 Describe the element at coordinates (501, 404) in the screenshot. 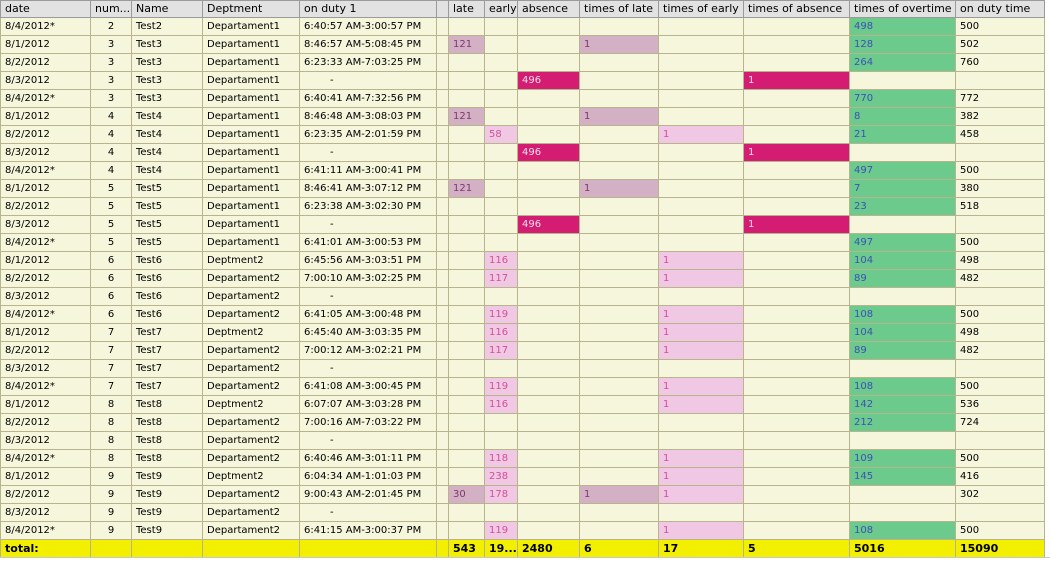

I see `early-cell: 116` at that location.